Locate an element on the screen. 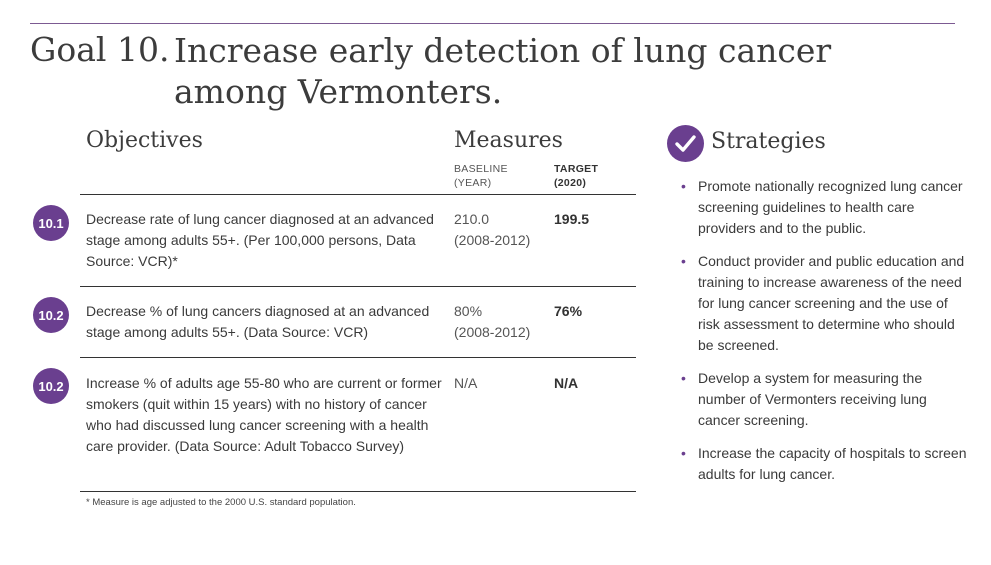 The width and height of the screenshot is (991, 565). target-value: N/A is located at coordinates (566, 383).